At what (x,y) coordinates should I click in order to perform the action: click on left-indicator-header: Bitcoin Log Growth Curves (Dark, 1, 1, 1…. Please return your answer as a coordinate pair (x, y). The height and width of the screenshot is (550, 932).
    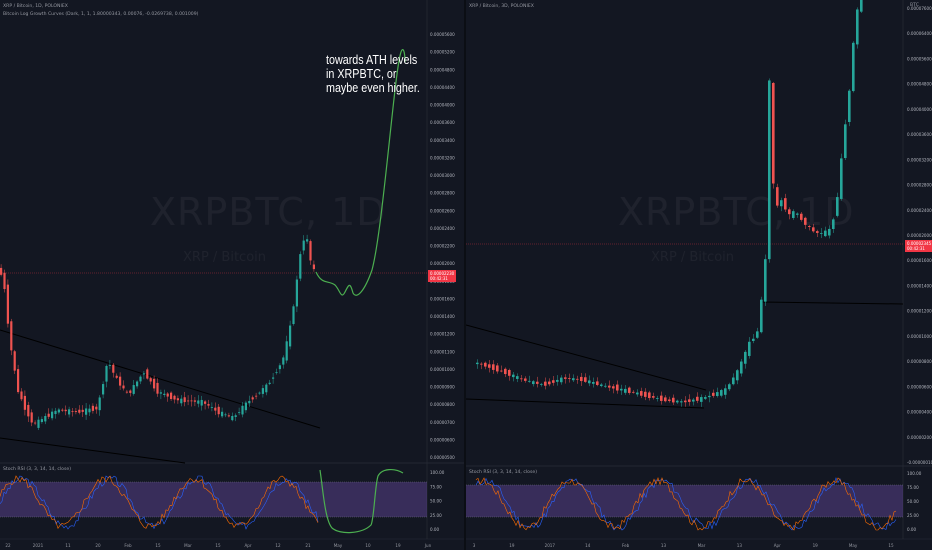
    Looking at the image, I should click on (101, 14).